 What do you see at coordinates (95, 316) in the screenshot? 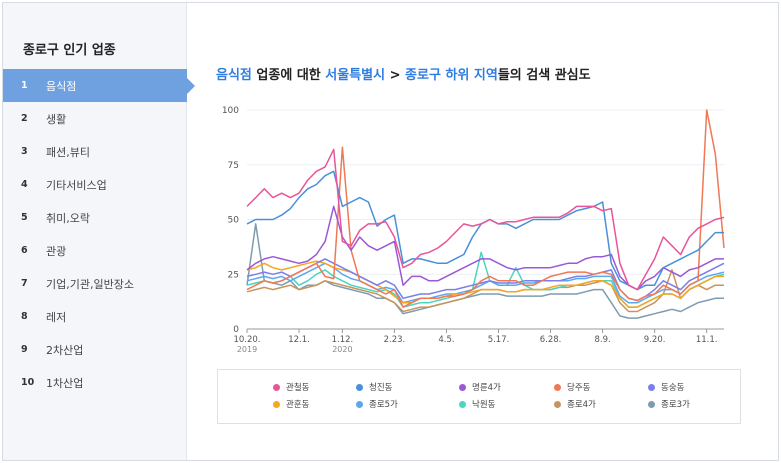
I see `sidebar-item: 8 레저` at bounding box center [95, 316].